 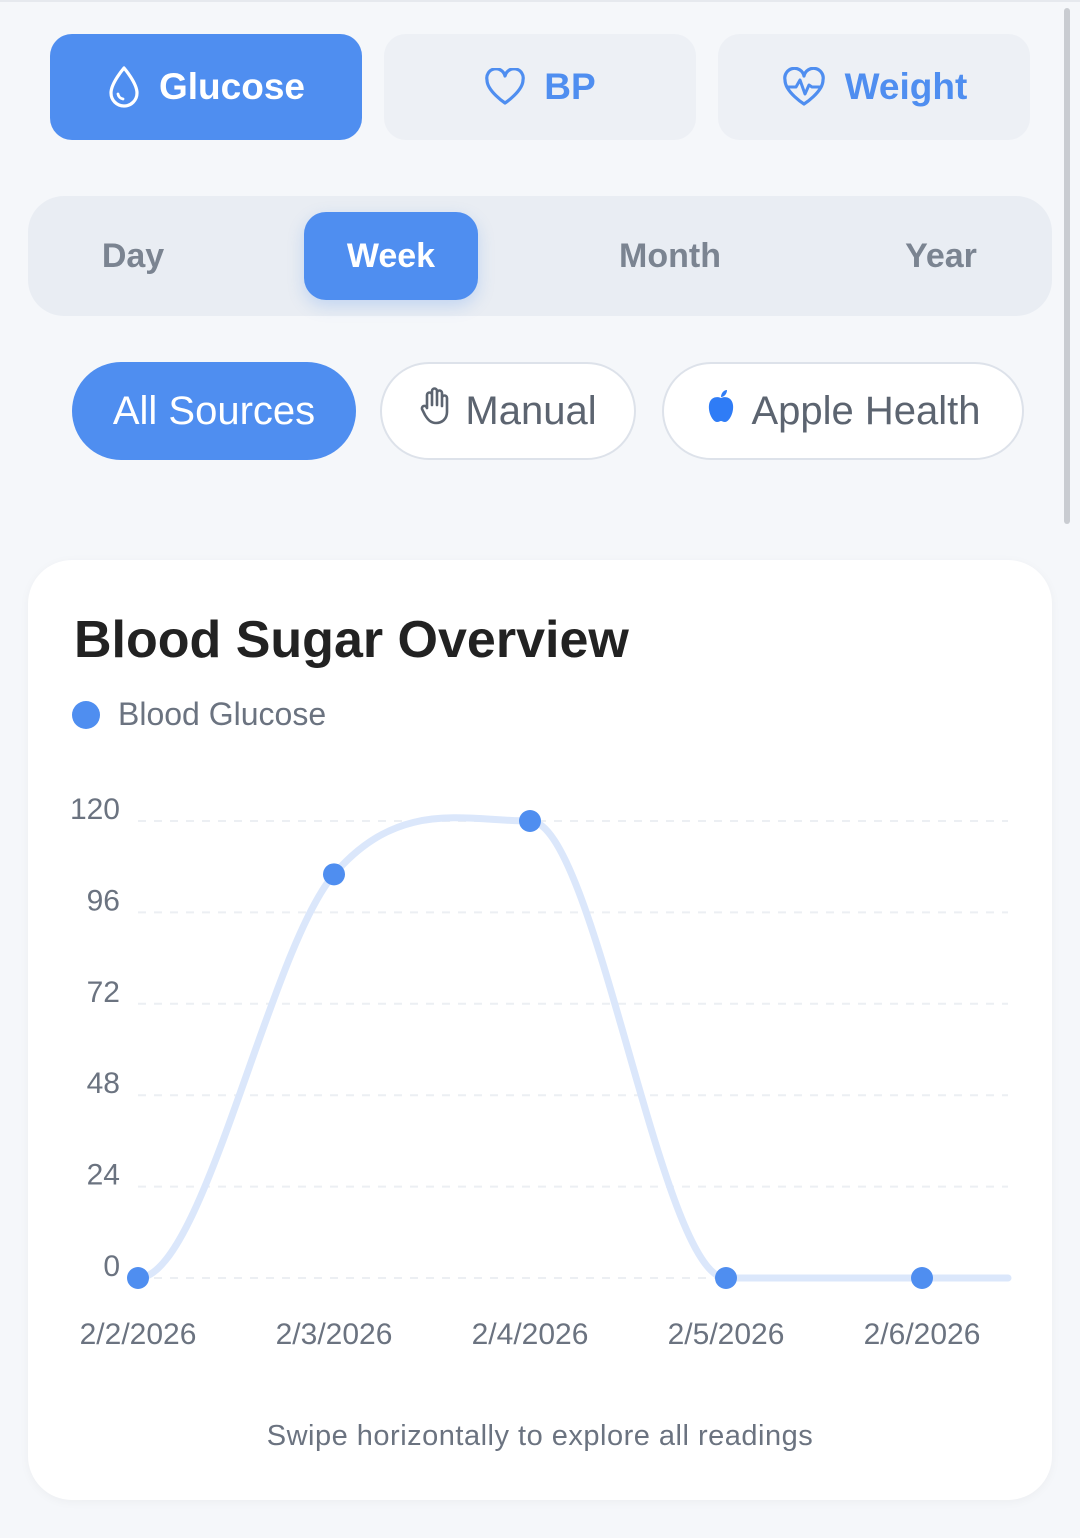 I want to click on chart-legend: Blood Glucose, so click(x=199, y=714).